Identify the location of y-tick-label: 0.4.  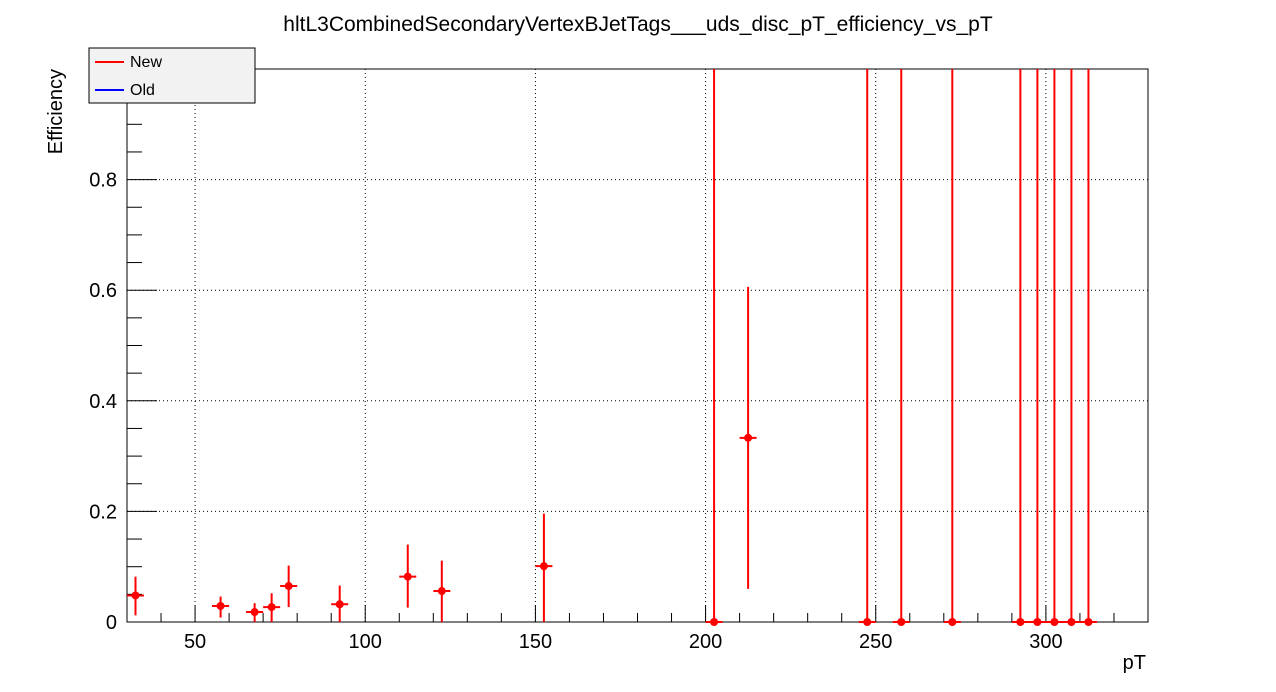
(103, 402).